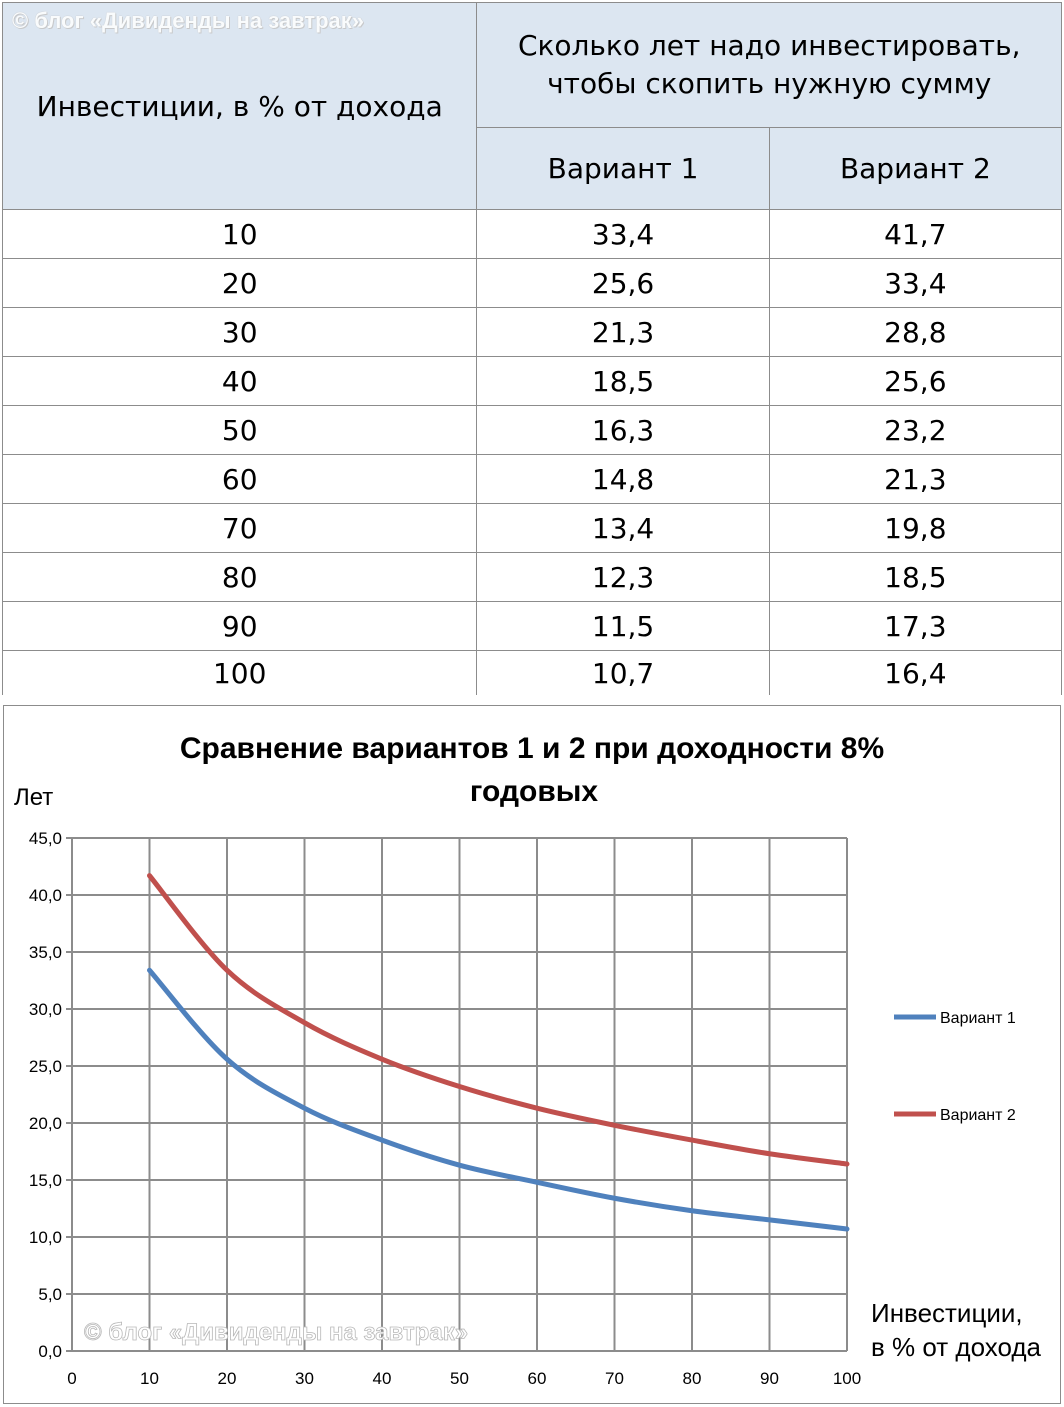  I want to click on cell-variant-1: 16,3, so click(623, 430).